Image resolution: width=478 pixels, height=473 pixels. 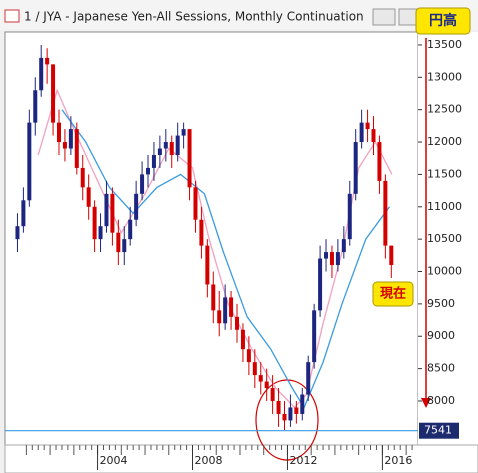 I want to click on last-price-box, so click(x=439, y=430).